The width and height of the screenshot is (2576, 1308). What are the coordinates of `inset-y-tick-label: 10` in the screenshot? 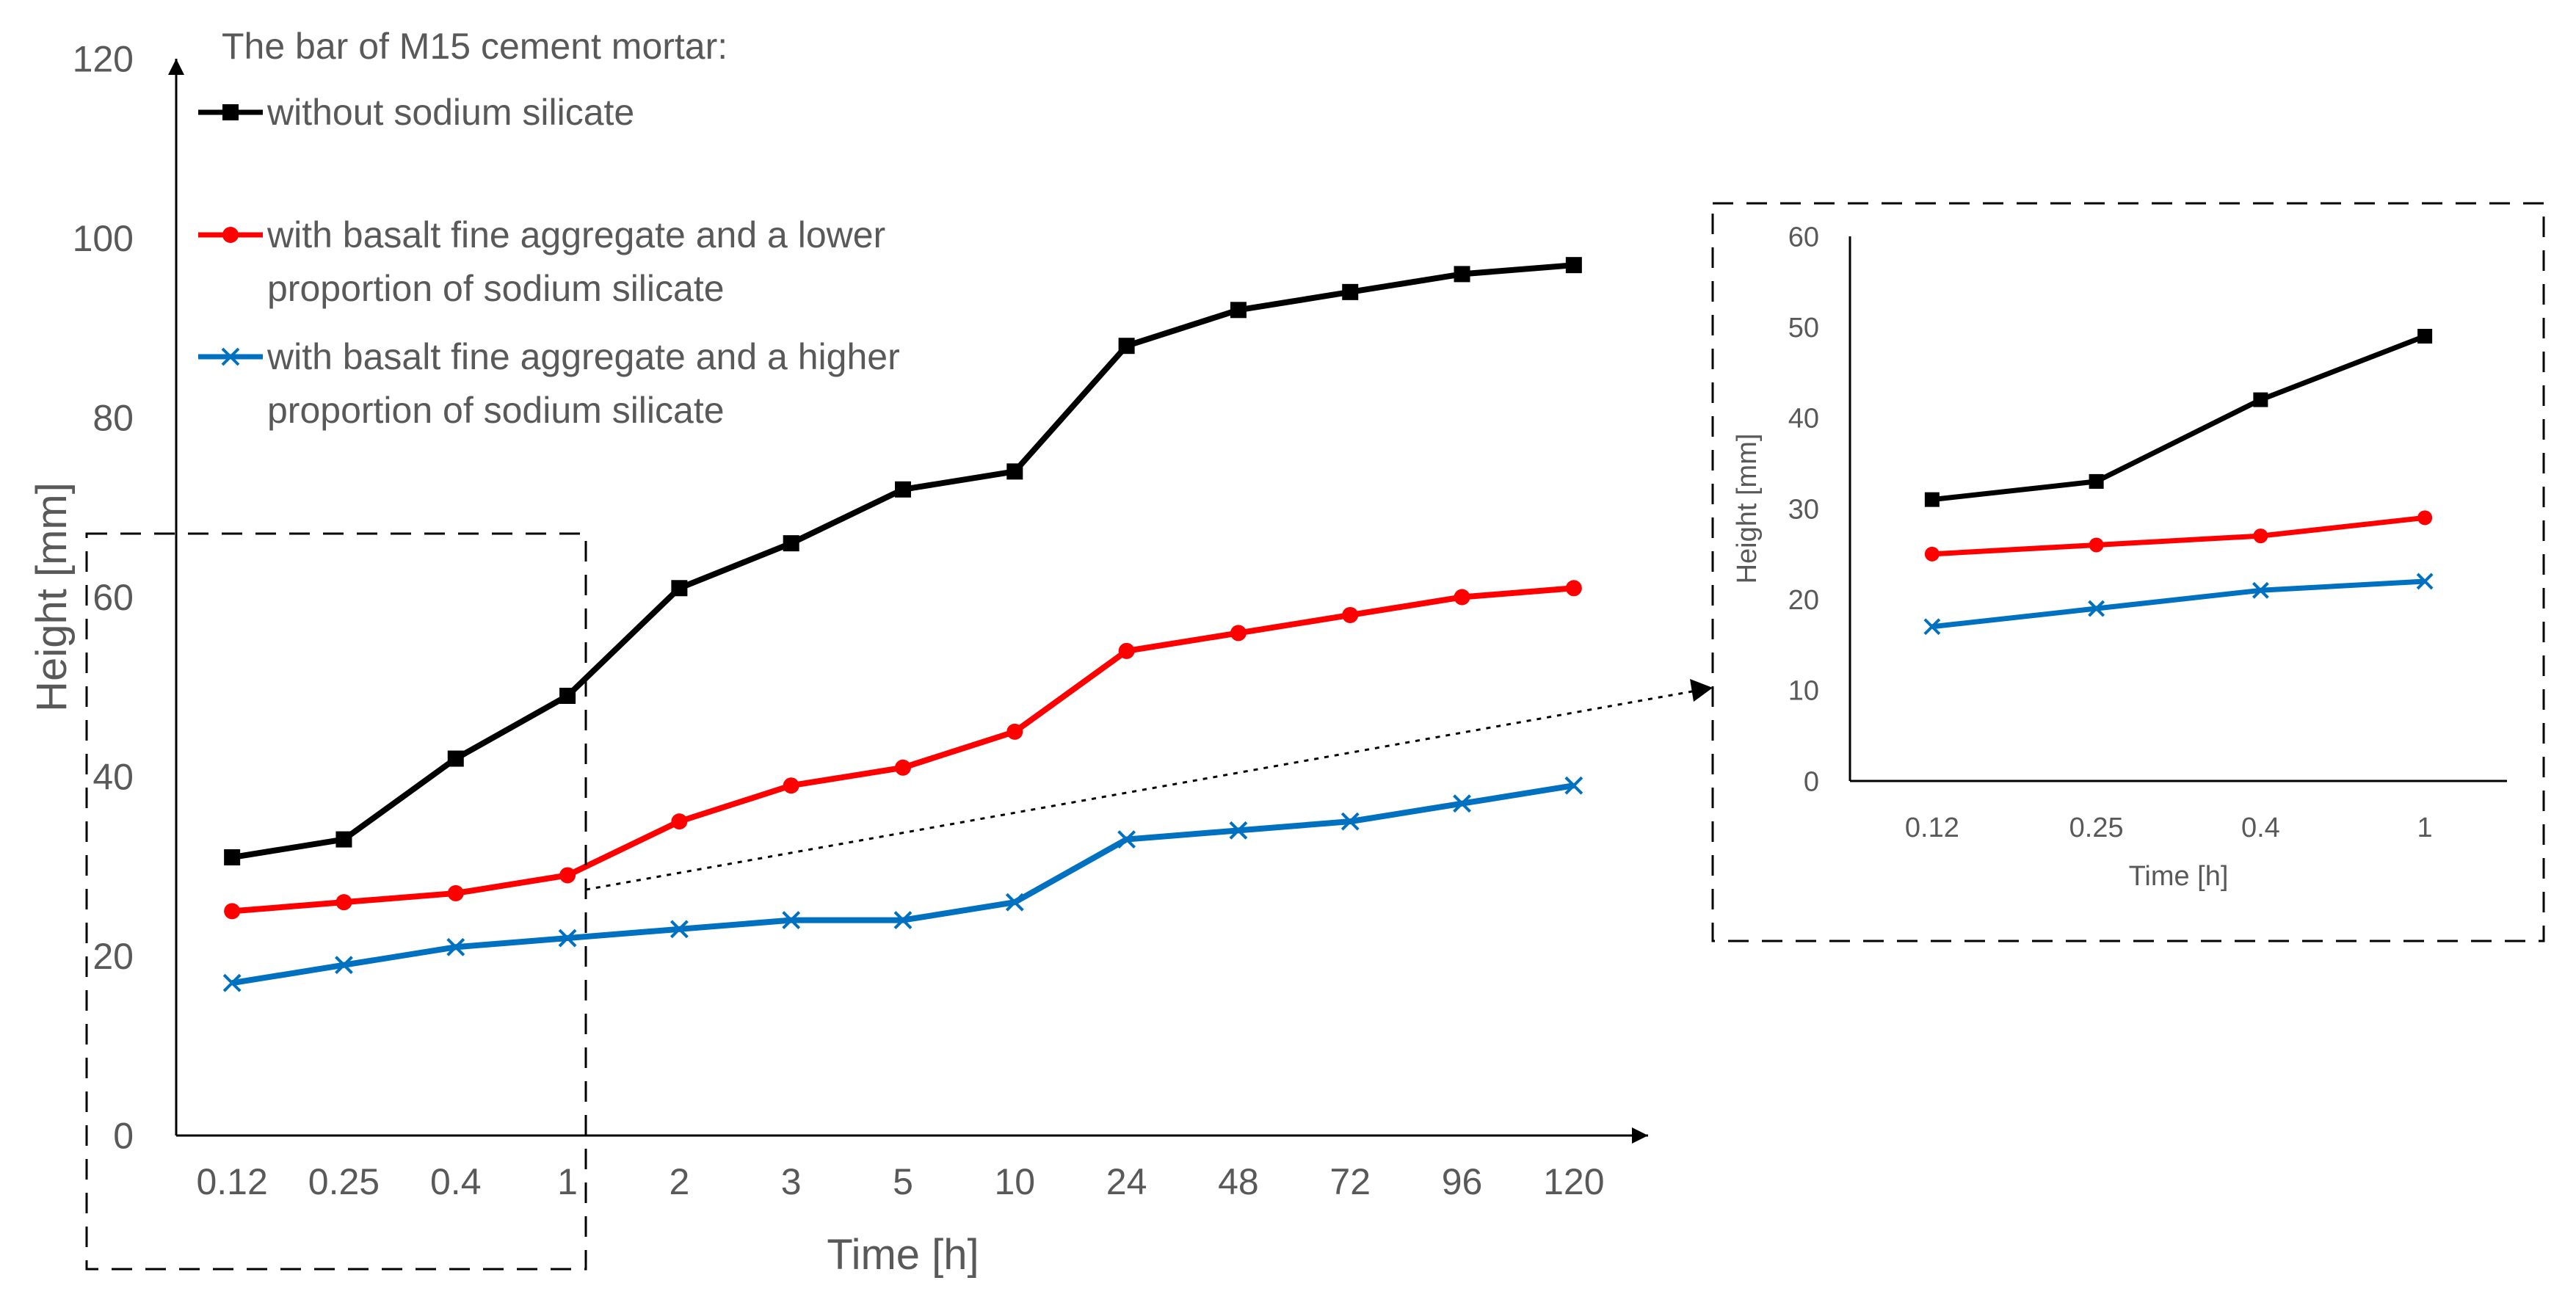 It's located at (1804, 691).